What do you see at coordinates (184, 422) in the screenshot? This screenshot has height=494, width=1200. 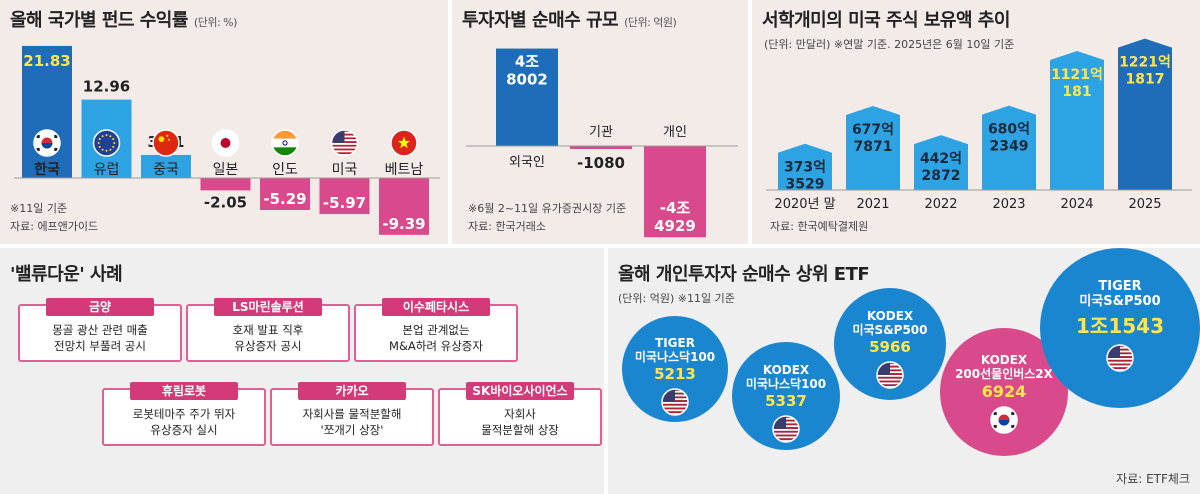 I see `case-description: 로봇테마주 주가 뛰자 유상증자 실시` at bounding box center [184, 422].